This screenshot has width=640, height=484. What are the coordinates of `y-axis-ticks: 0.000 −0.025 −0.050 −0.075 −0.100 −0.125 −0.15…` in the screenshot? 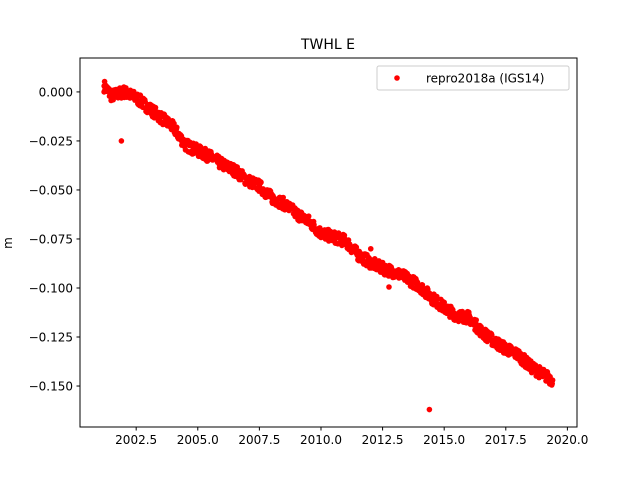 It's located at (54, 239).